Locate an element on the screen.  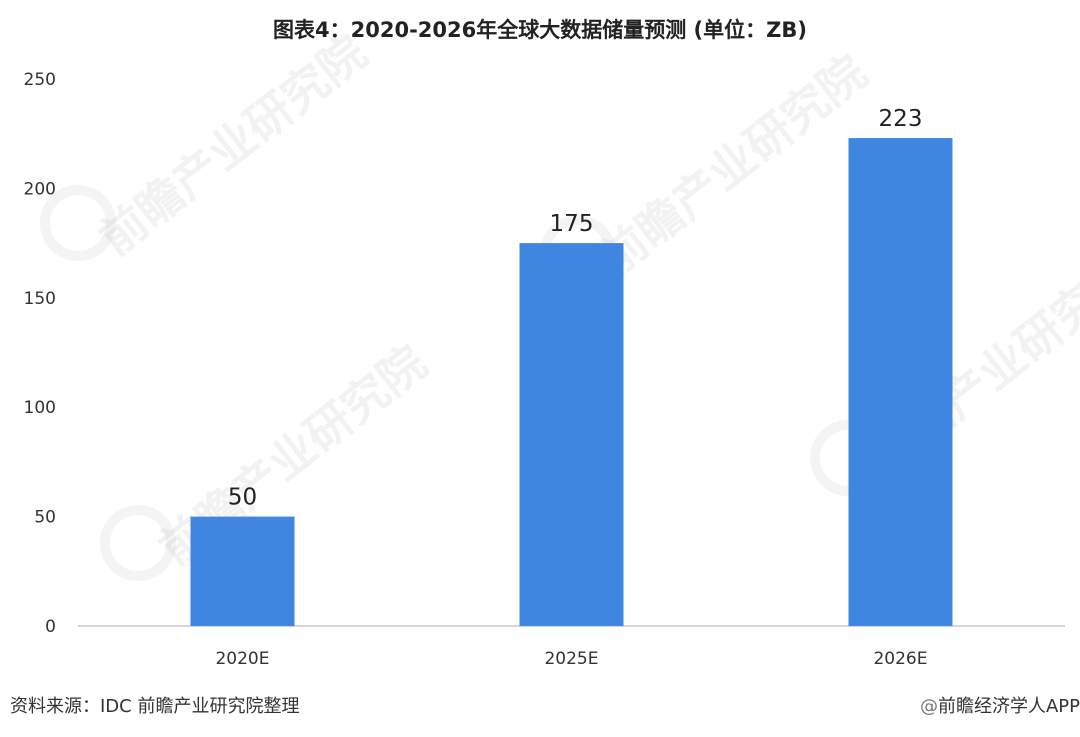
bar-2020e is located at coordinates (242, 571).